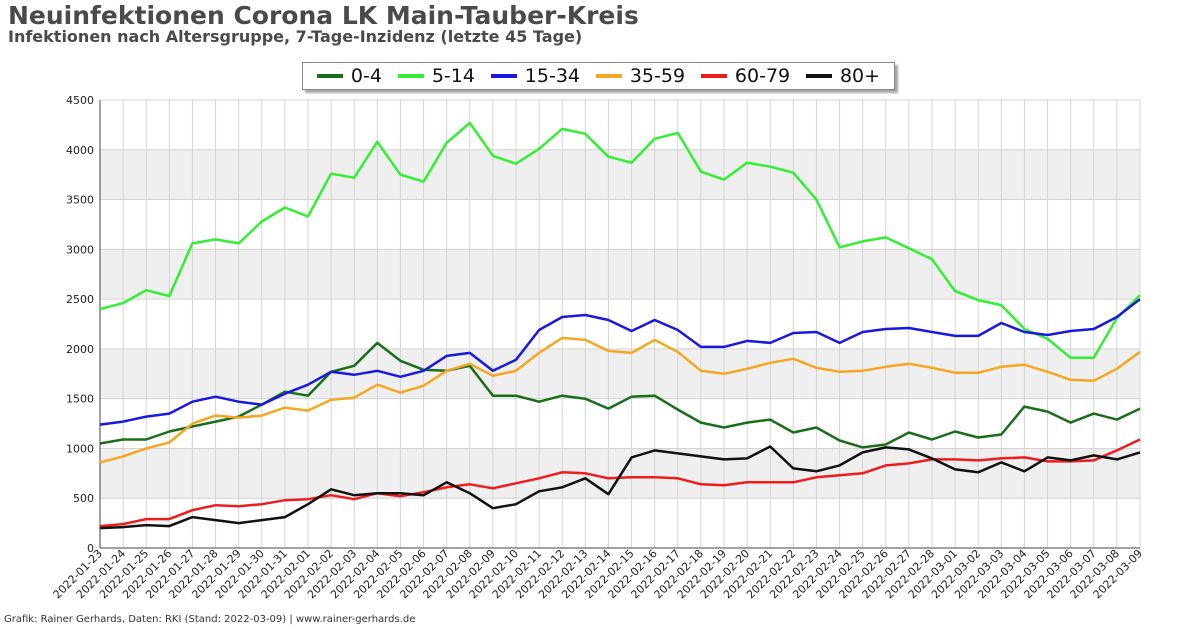  Describe the element at coordinates (80, 399) in the screenshot. I see `y-tick-label: 1500` at that location.